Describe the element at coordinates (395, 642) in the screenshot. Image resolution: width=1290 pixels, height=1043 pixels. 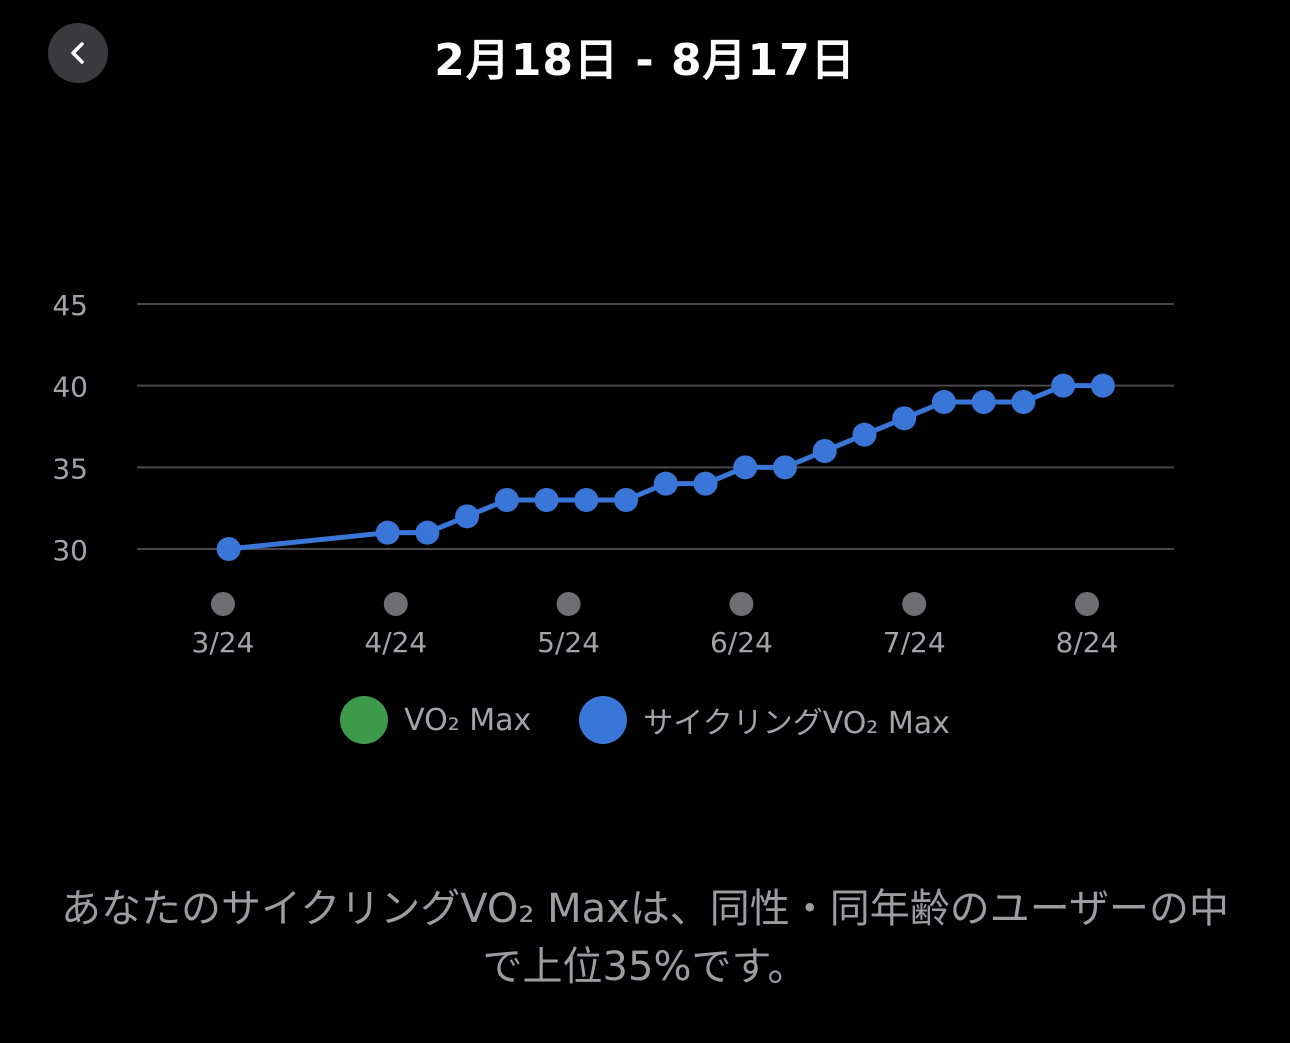
I see `x-tick-label: 4/24` at that location.